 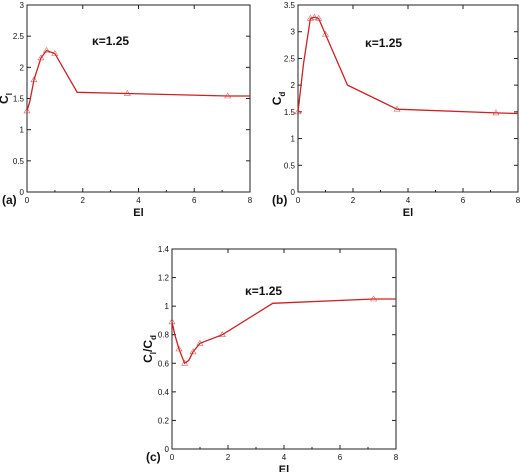 What do you see at coordinates (164, 278) in the screenshot?
I see `y-tick-label: 1.2` at bounding box center [164, 278].